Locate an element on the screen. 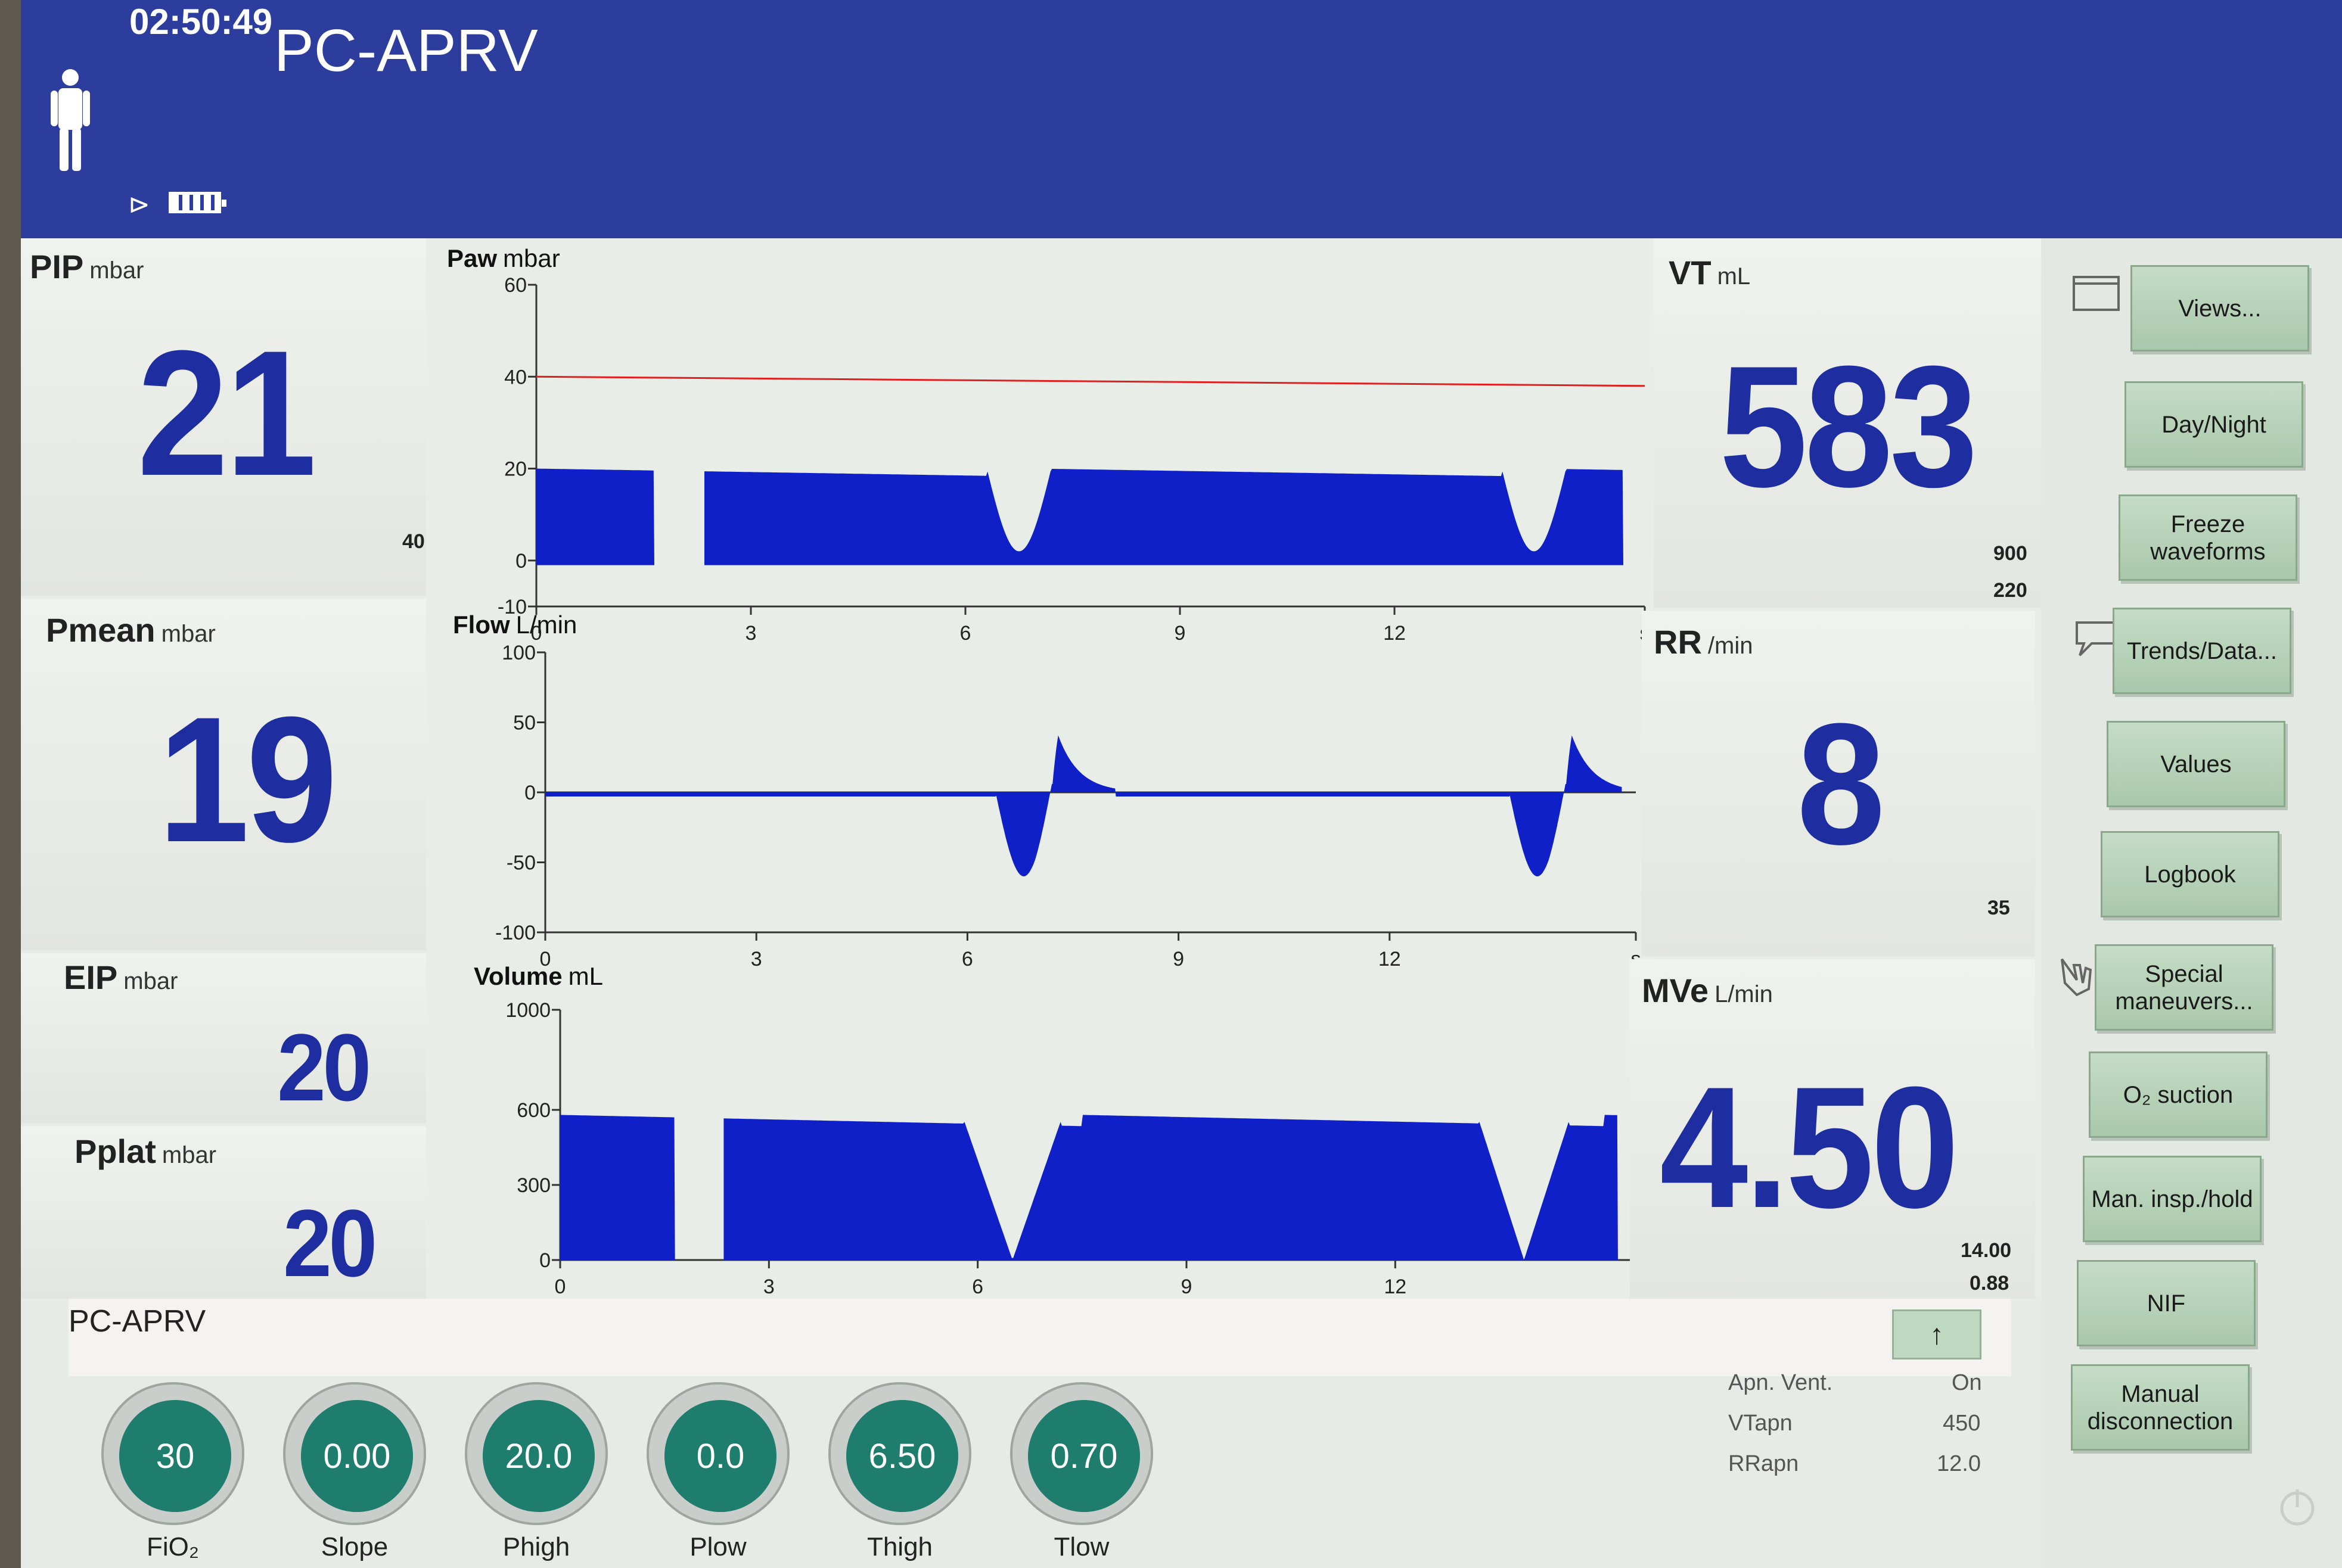 This screenshot has height=1568, width=2342. knob-label: Plow is located at coordinates (718, 1546).